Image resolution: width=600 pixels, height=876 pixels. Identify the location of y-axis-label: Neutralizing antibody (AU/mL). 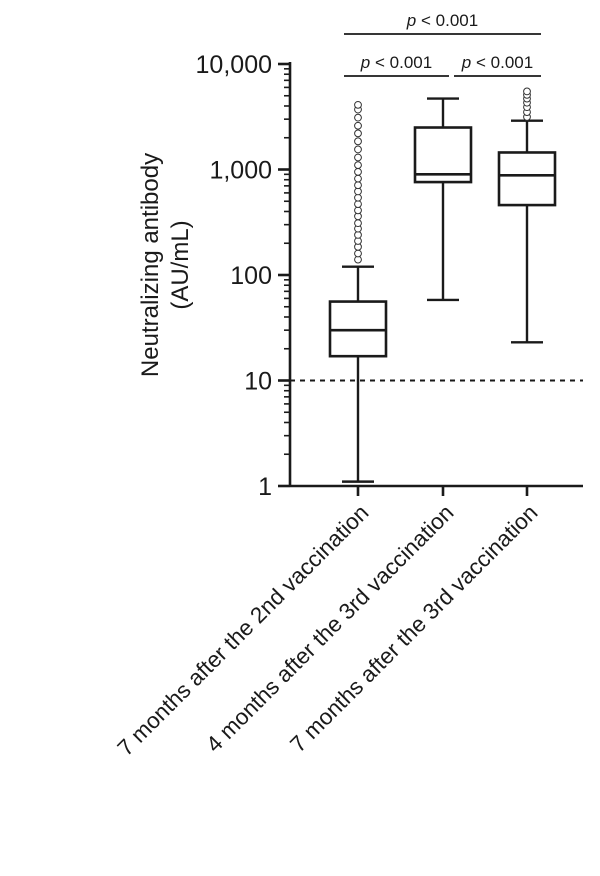
(165, 265).